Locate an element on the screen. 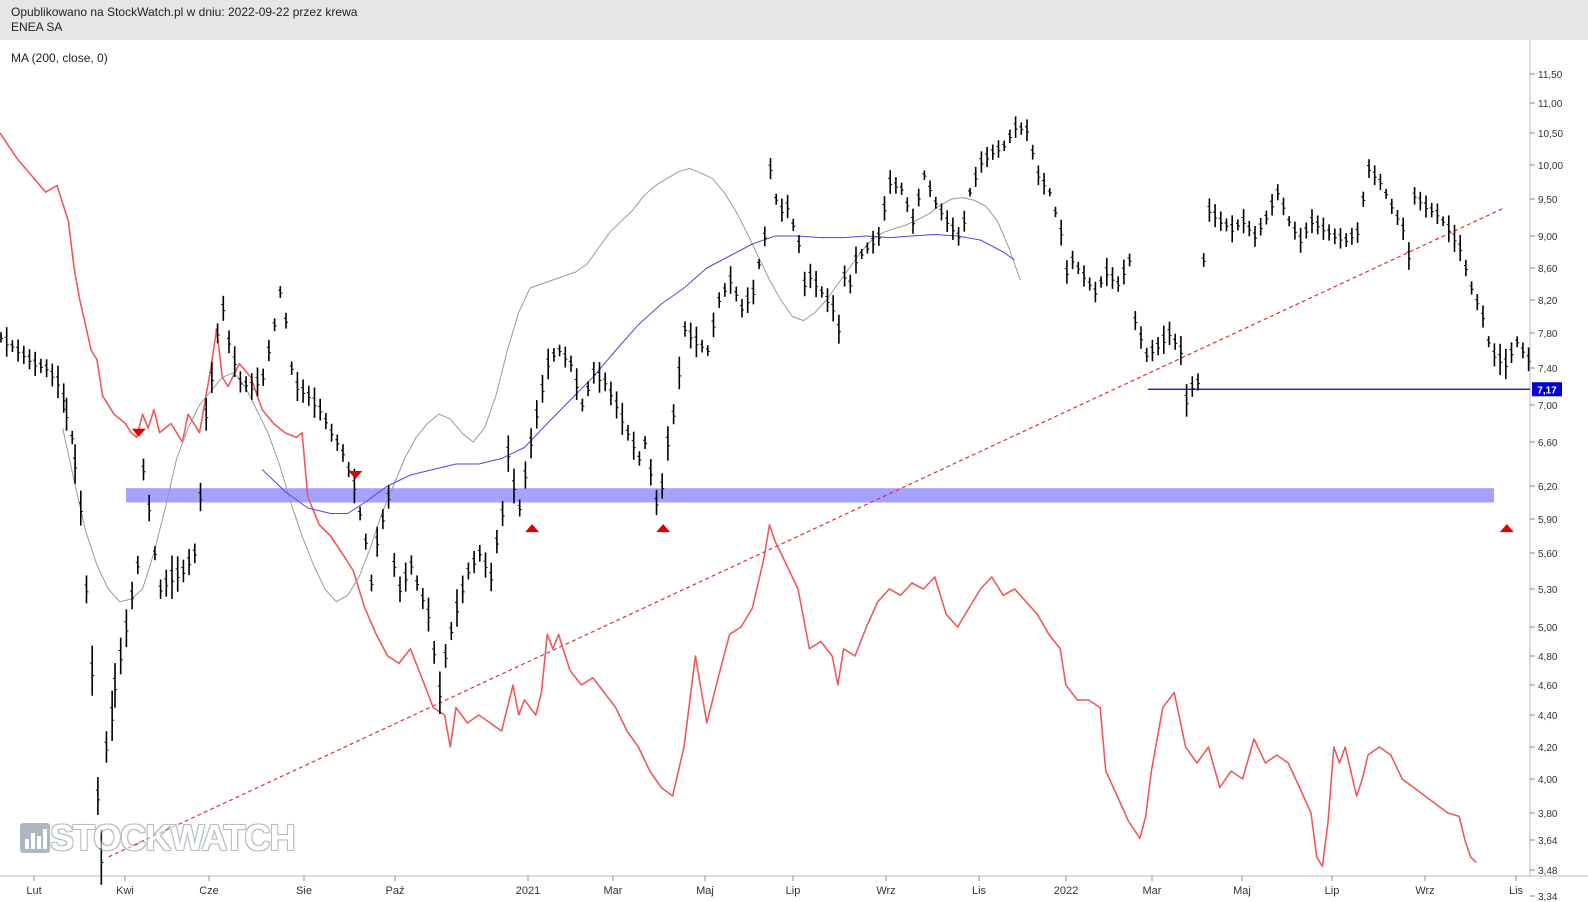  y-tick-label: 9,00 is located at coordinates (1548, 237).